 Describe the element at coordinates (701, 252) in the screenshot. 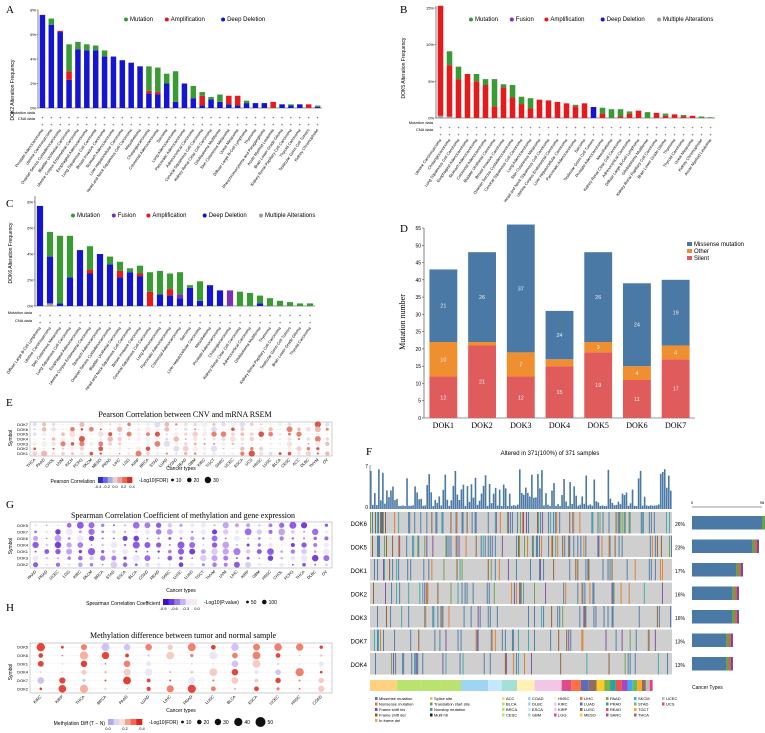

I see `legend-label: Other` at that location.